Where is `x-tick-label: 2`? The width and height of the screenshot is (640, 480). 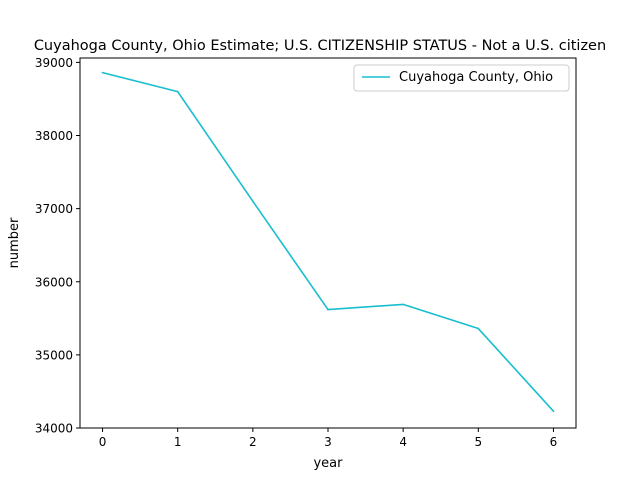 x-tick-label: 2 is located at coordinates (253, 442).